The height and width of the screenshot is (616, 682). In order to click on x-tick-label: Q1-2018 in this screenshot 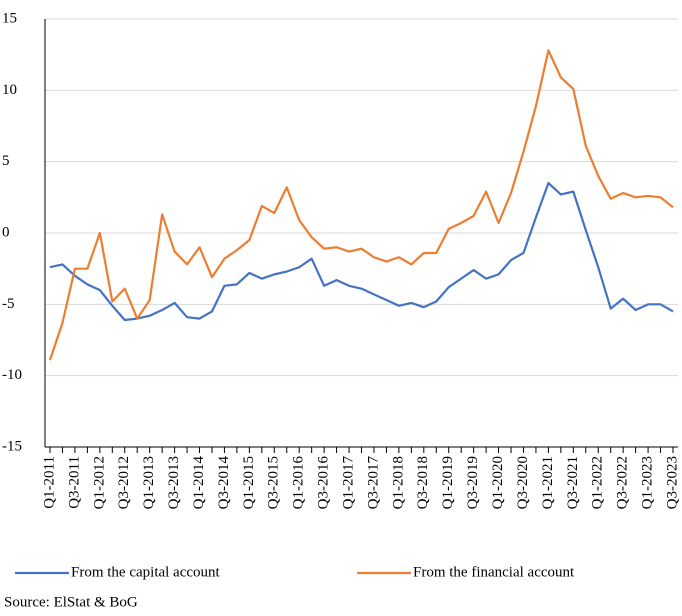, I will do `click(398, 482)`.